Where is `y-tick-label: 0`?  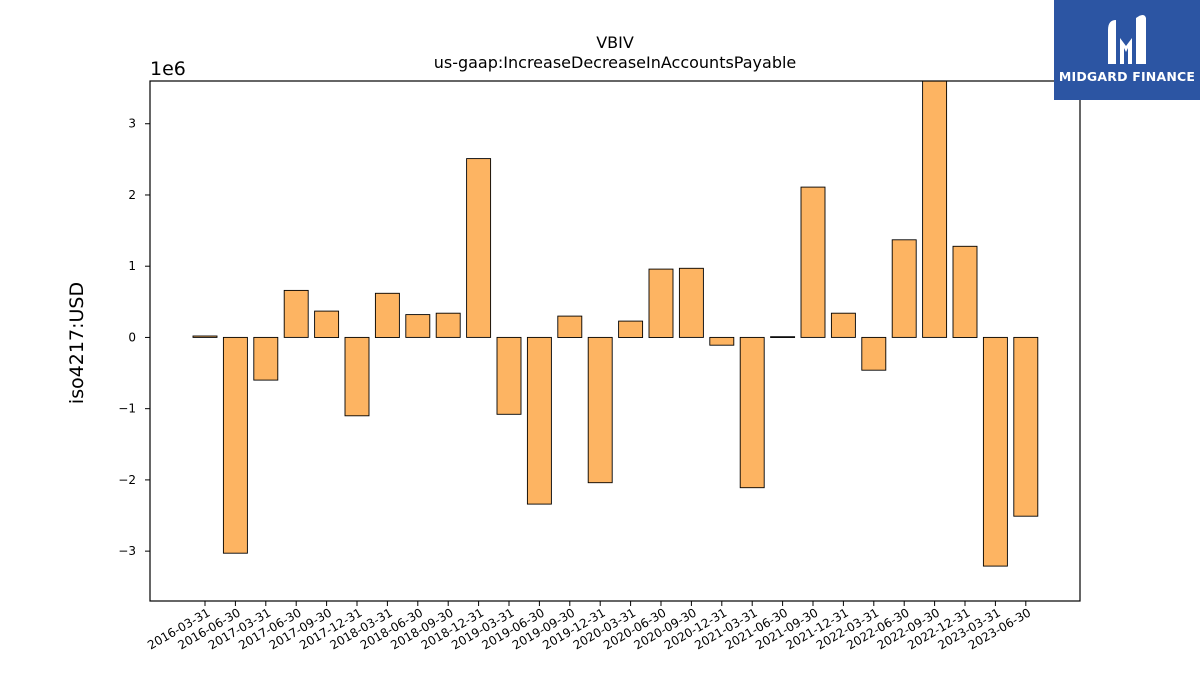
y-tick-label: 0 is located at coordinates (132, 337).